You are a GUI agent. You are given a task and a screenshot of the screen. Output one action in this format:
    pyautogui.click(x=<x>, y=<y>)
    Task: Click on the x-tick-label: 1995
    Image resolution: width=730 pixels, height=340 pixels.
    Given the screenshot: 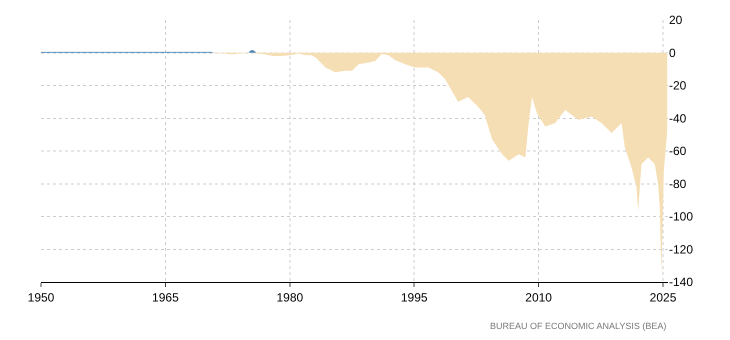 What is the action you would take?
    pyautogui.click(x=414, y=297)
    